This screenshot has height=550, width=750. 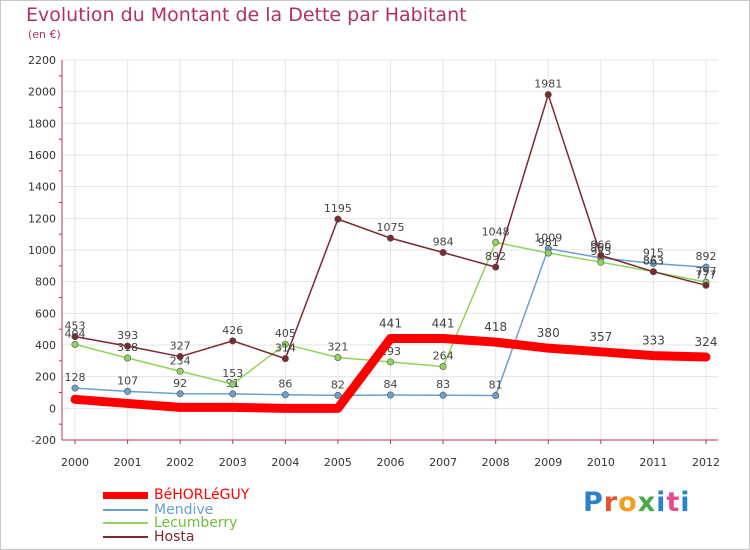 I want to click on data-label-lecumberry: 321, so click(x=337, y=347).